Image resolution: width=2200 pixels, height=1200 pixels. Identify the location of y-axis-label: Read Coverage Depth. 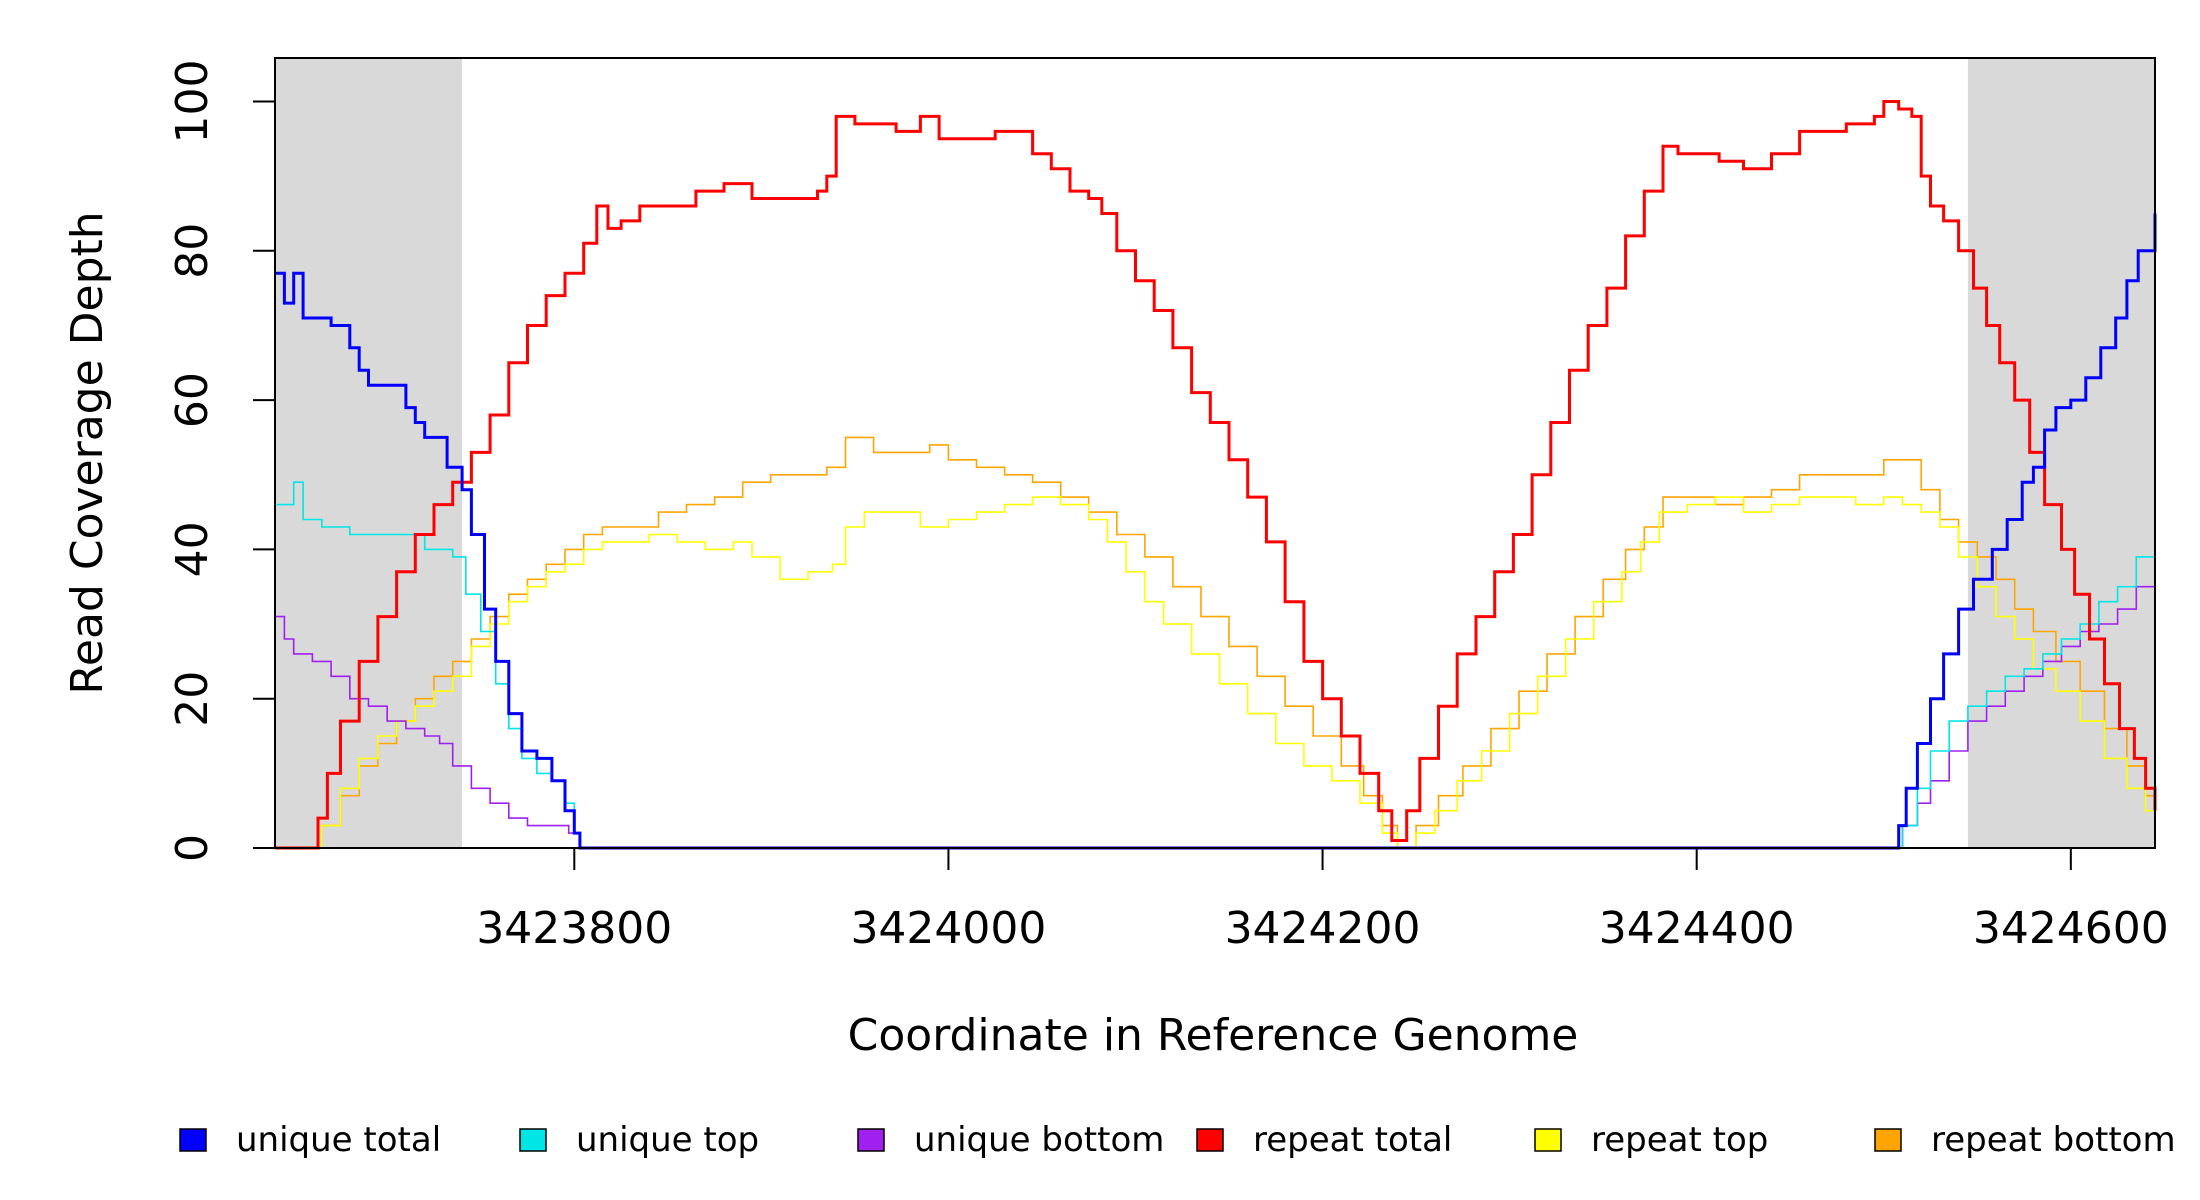
(87, 452).